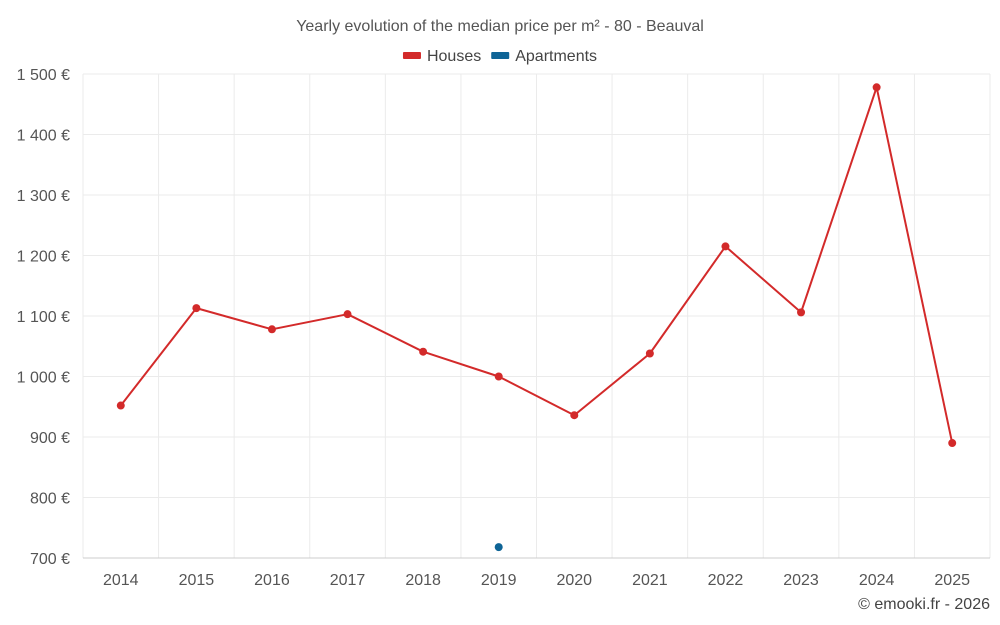 Image resolution: width=1000 pixels, height=625 pixels. I want to click on y-tick-label: 1 100 €, so click(43, 317).